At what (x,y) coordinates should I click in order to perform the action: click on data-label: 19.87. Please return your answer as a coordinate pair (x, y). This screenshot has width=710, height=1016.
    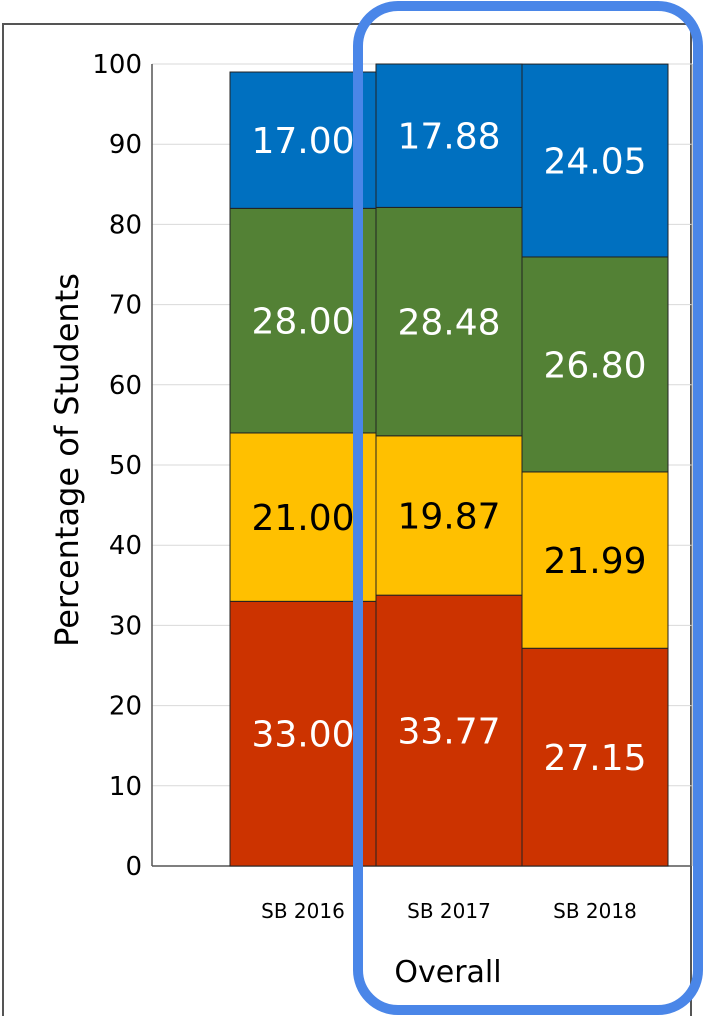
    Looking at the image, I should click on (448, 516).